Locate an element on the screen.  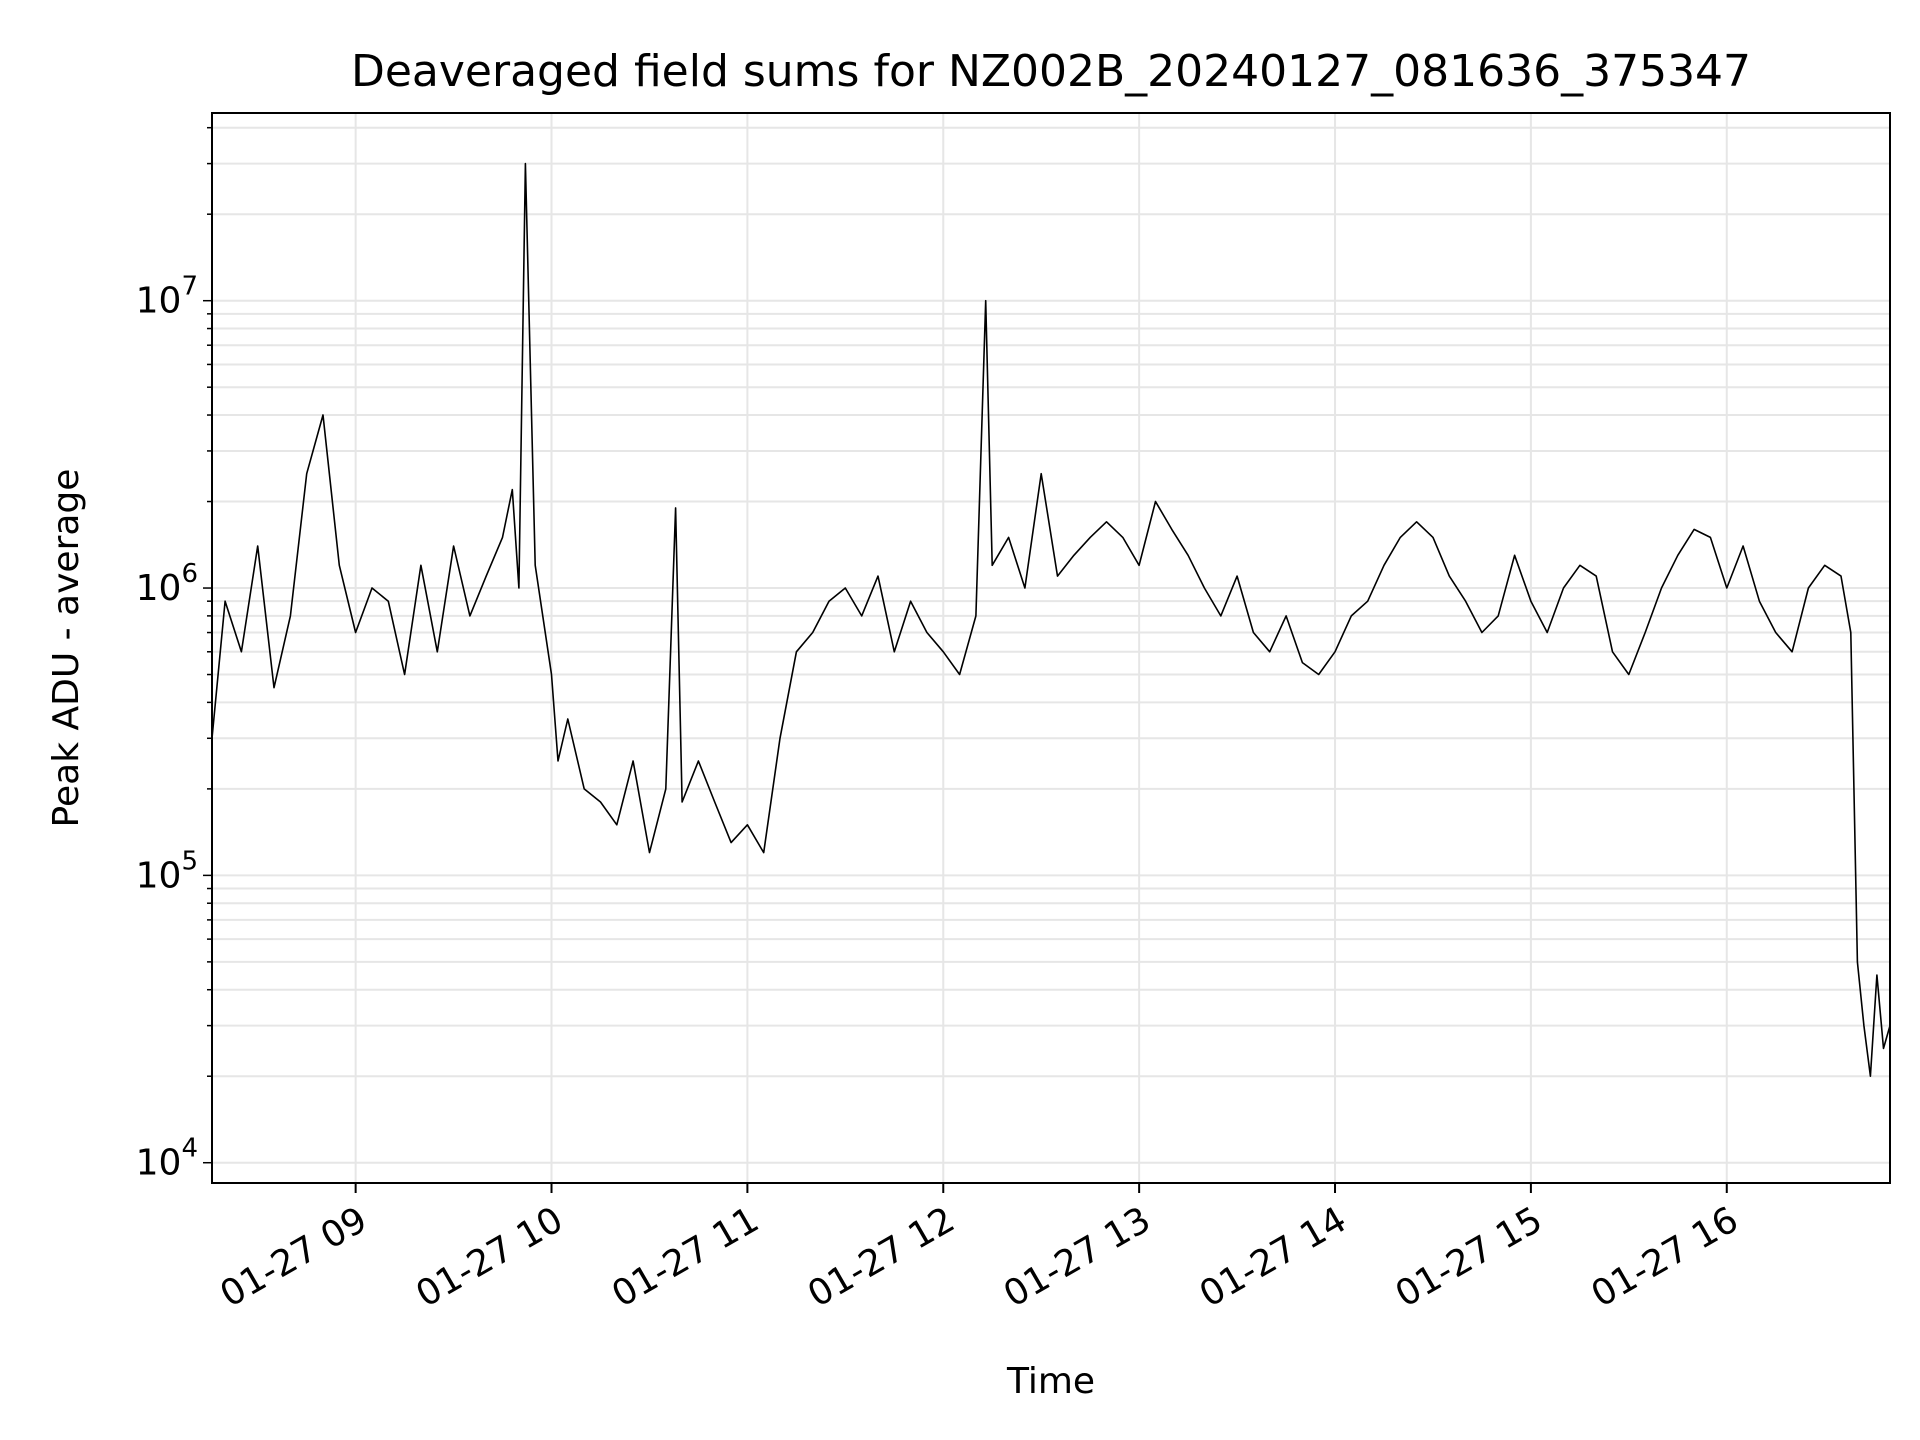
x-axis-label: Time is located at coordinates (1050, 1381).